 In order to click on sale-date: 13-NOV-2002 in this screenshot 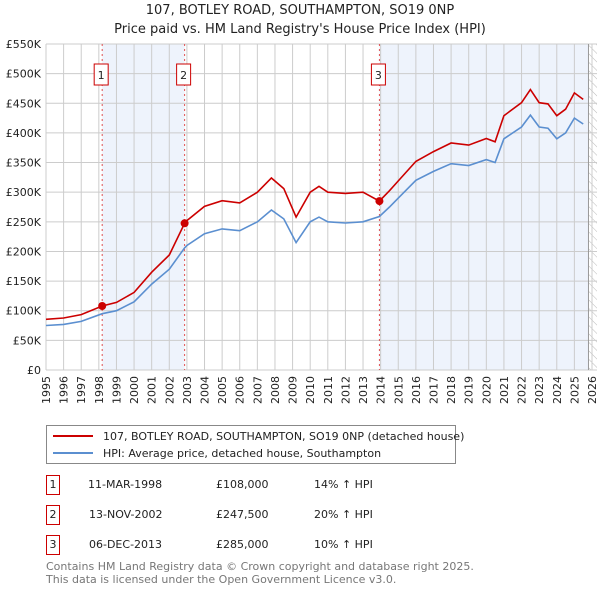, I will do `click(126, 514)`.